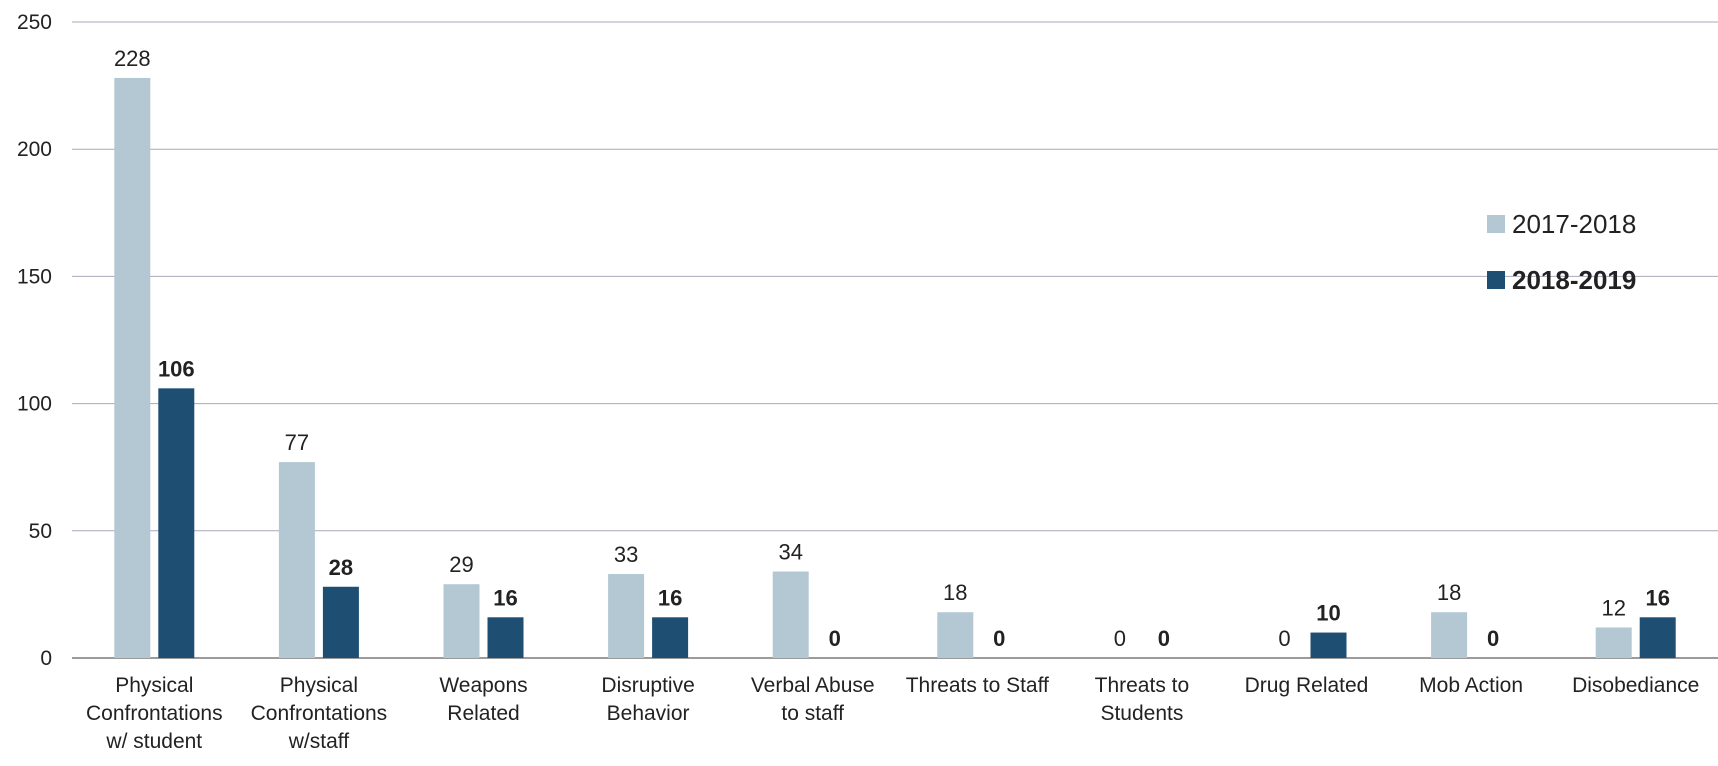 This screenshot has width=1718, height=766. Describe the element at coordinates (812, 713) in the screenshot. I see `category-label: to staff` at that location.